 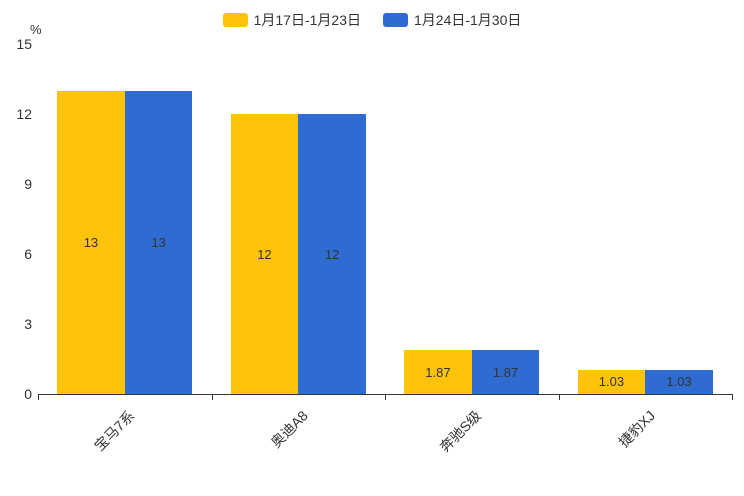 I want to click on legend-swatch-yellow, so click(x=235, y=20).